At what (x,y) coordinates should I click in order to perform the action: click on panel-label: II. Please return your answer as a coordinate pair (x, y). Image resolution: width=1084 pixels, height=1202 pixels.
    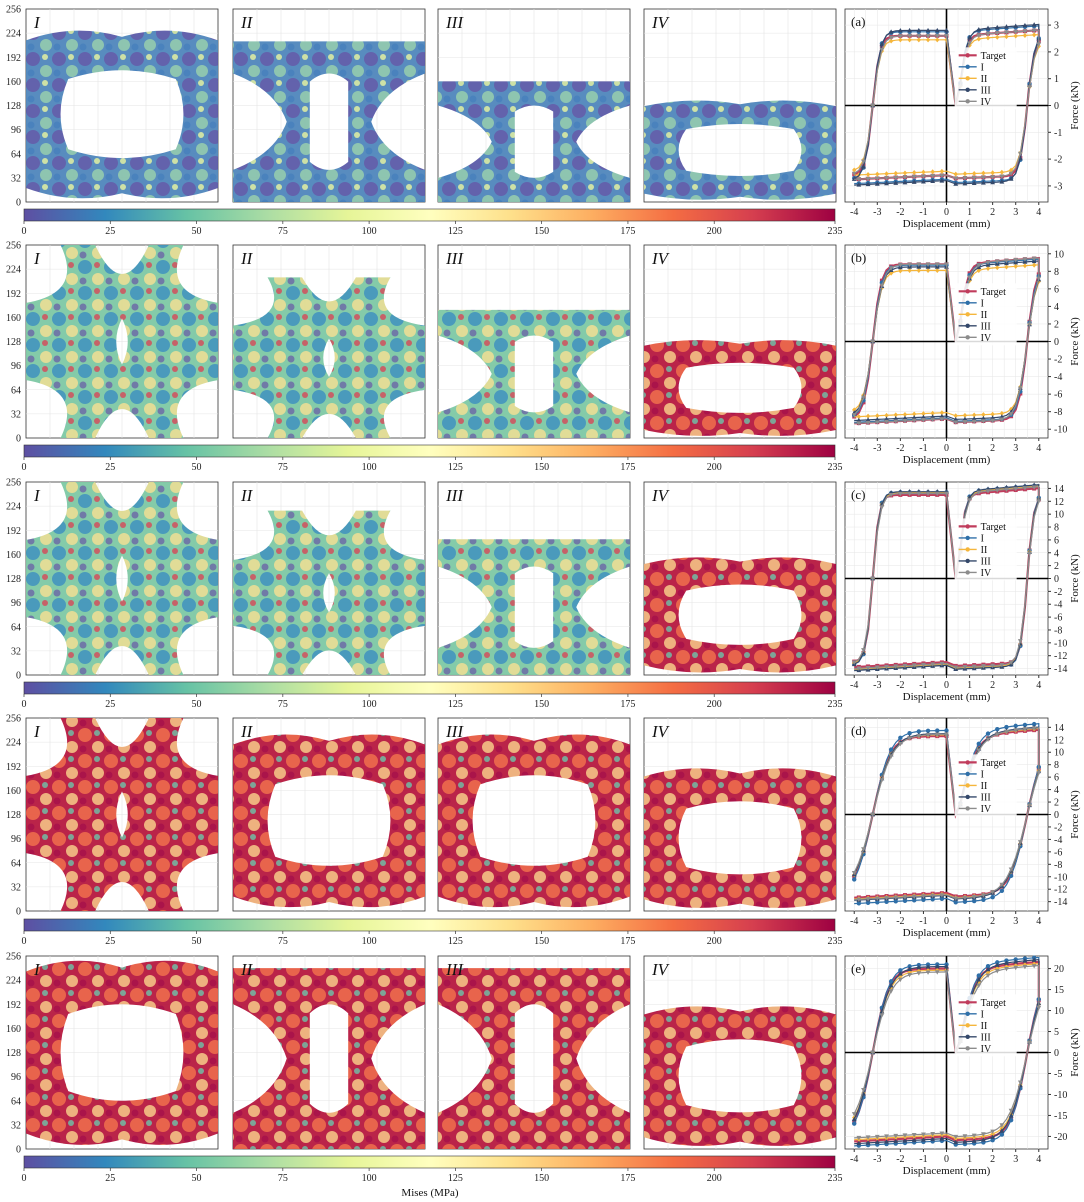
    Looking at the image, I should click on (247, 969).